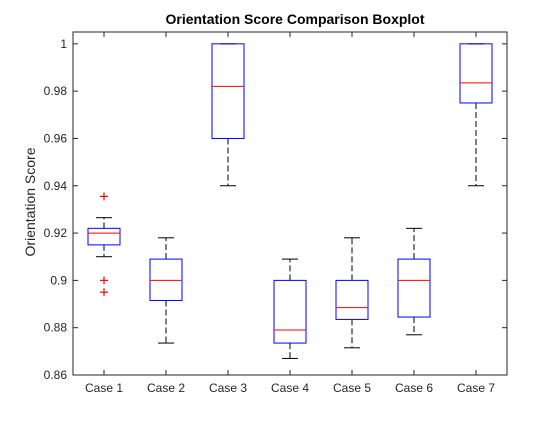 The height and width of the screenshot is (425, 560). I want to click on x-tick-label: Case 1, so click(104, 388).